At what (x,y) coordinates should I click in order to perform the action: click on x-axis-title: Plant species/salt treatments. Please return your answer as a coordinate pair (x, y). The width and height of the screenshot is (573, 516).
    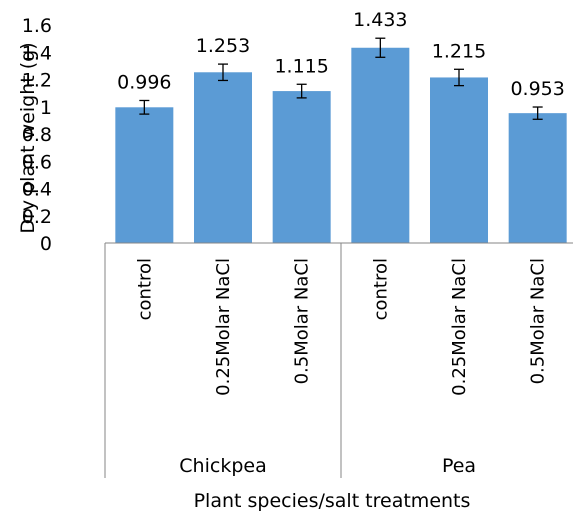
    Looking at the image, I should click on (332, 501).